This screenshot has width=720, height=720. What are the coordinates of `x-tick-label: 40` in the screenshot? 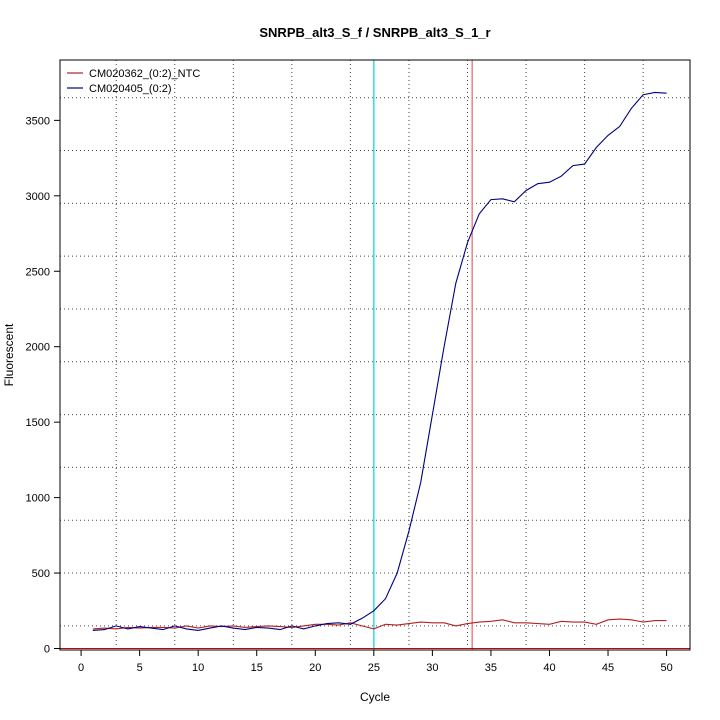 It's located at (549, 668).